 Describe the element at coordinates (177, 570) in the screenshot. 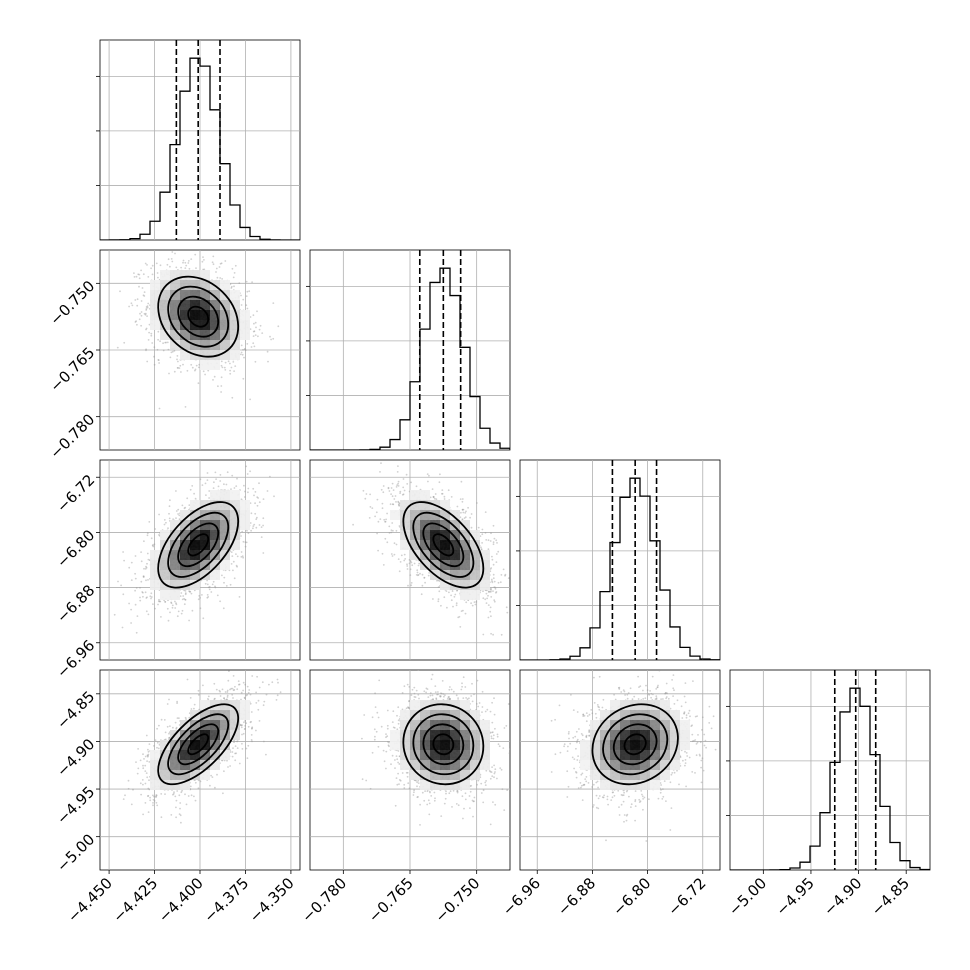

I see `scatter-panel-2-0: −6.96−6.88−6.80−6.72` at that location.